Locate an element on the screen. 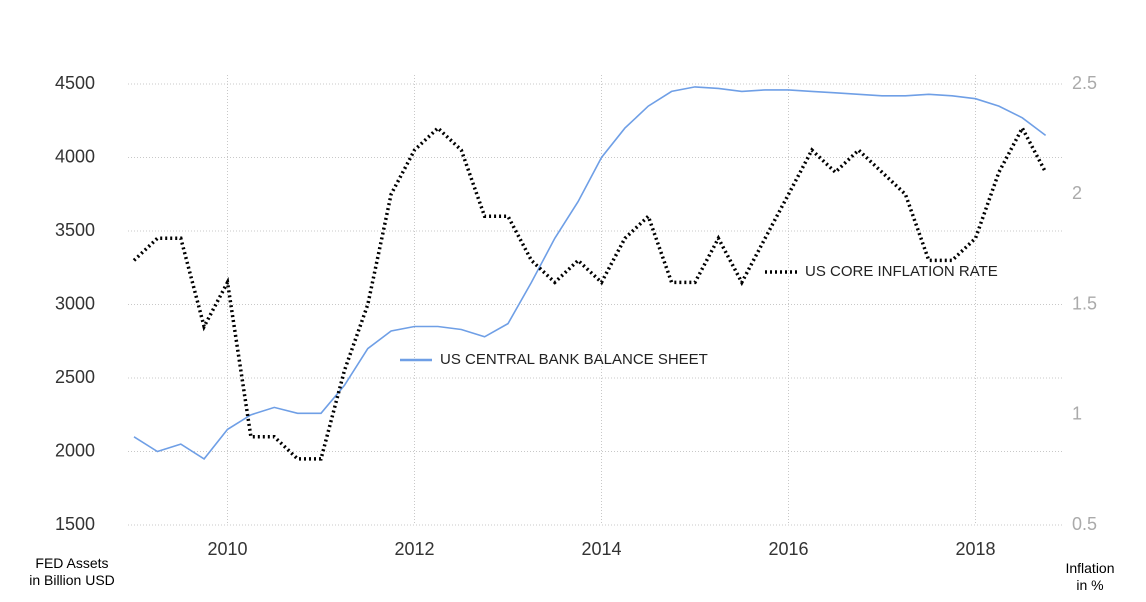  x-tick-label: 2012 is located at coordinates (414, 549).